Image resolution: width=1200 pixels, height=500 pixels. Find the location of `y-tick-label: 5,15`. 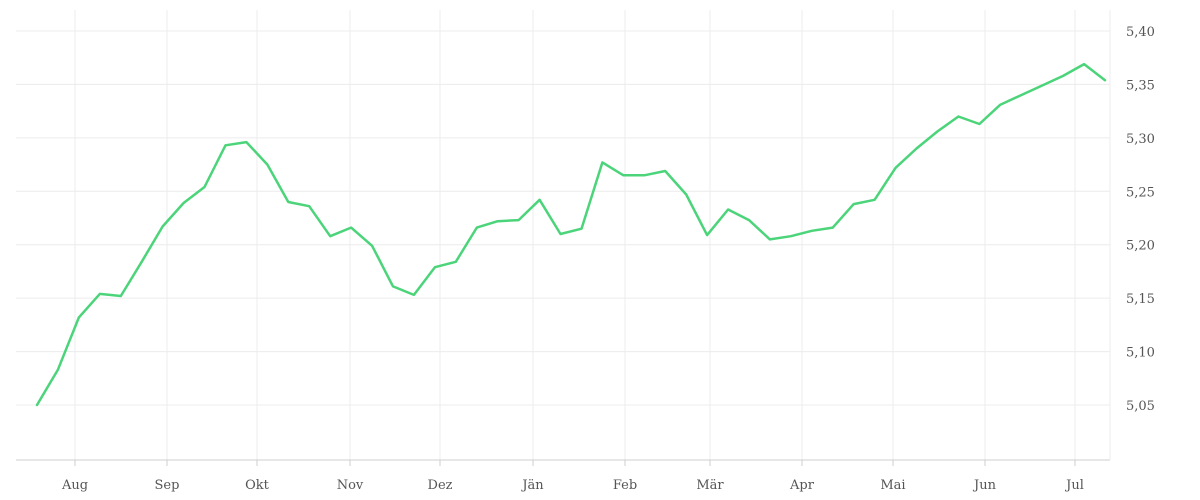

y-tick-label: 5,15 is located at coordinates (1140, 299).